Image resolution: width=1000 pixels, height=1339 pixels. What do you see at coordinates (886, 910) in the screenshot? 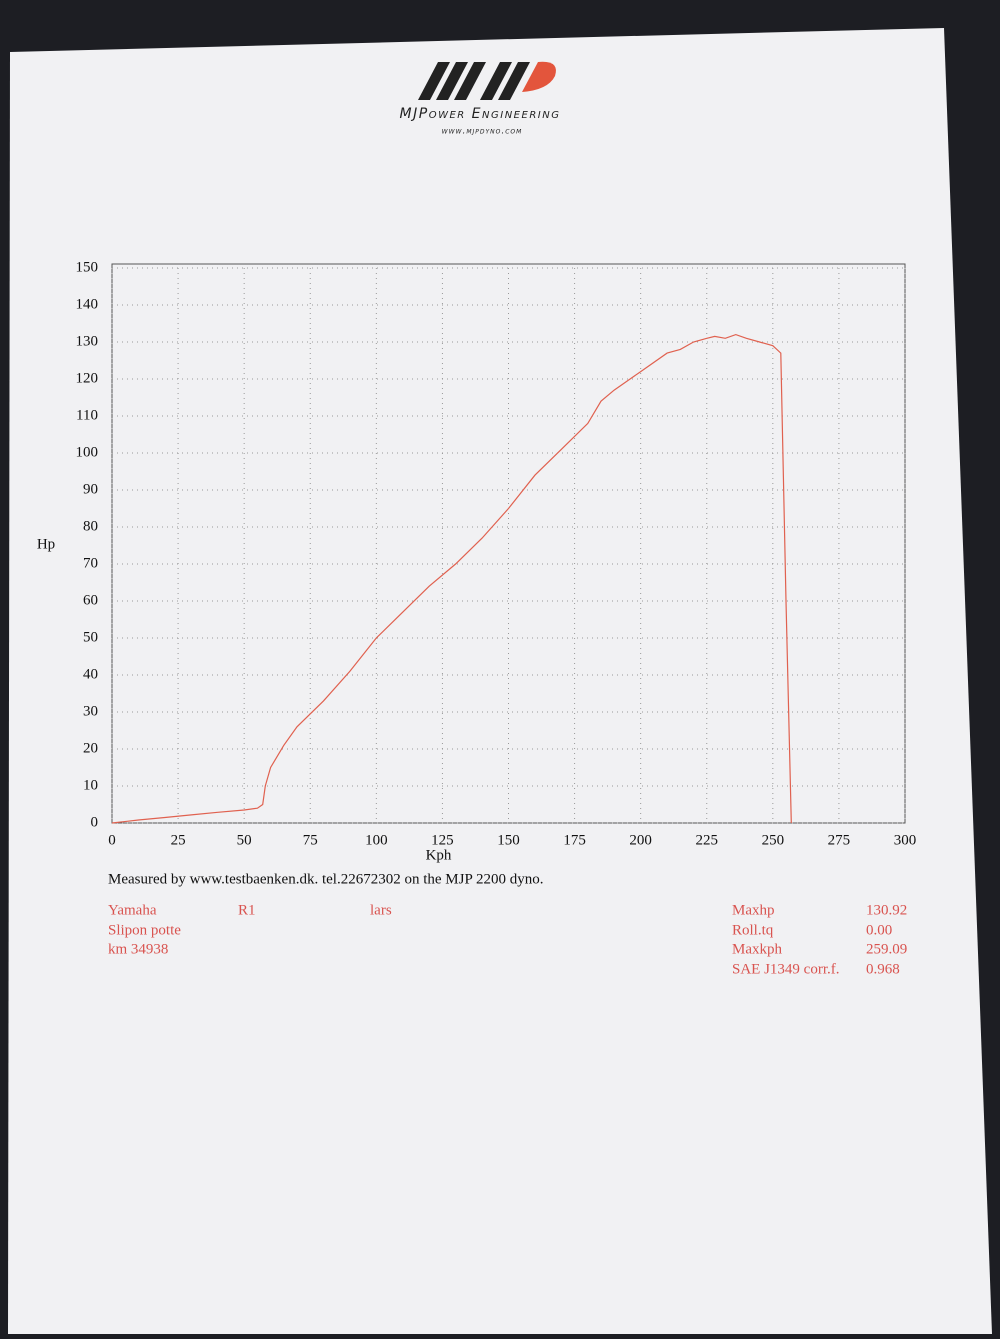
I see `stat-value: 130.92` at bounding box center [886, 910].